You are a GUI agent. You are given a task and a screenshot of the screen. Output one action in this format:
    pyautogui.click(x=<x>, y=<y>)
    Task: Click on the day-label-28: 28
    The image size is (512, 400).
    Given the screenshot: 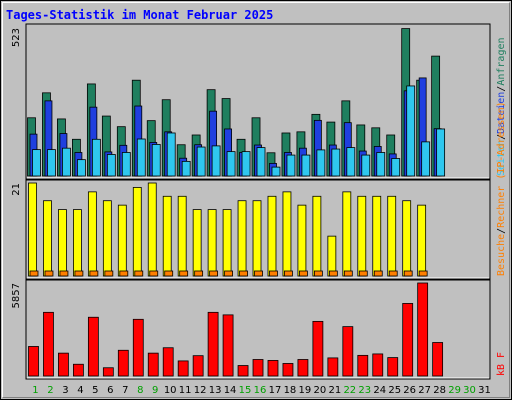 What is the action you would take?
    pyautogui.click(x=439, y=390)
    